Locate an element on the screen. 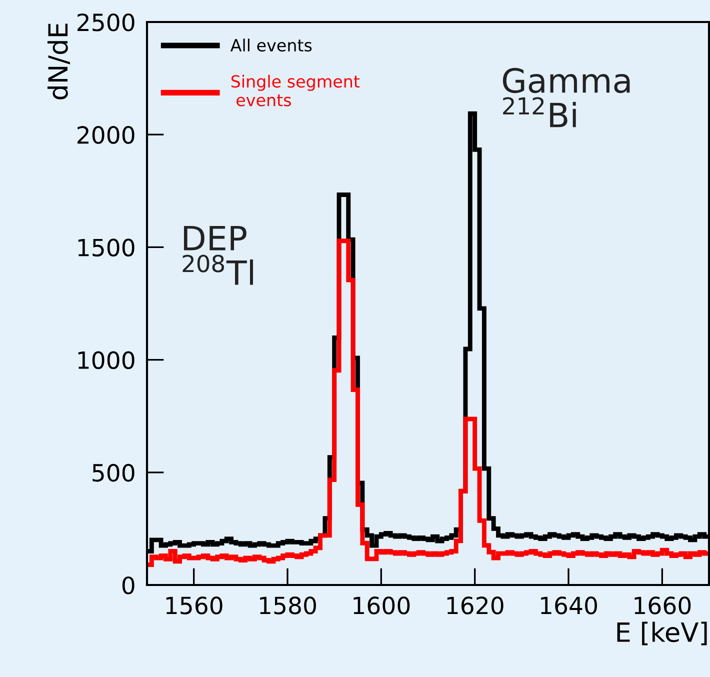  x-tick-label: 1640 is located at coordinates (569, 605).